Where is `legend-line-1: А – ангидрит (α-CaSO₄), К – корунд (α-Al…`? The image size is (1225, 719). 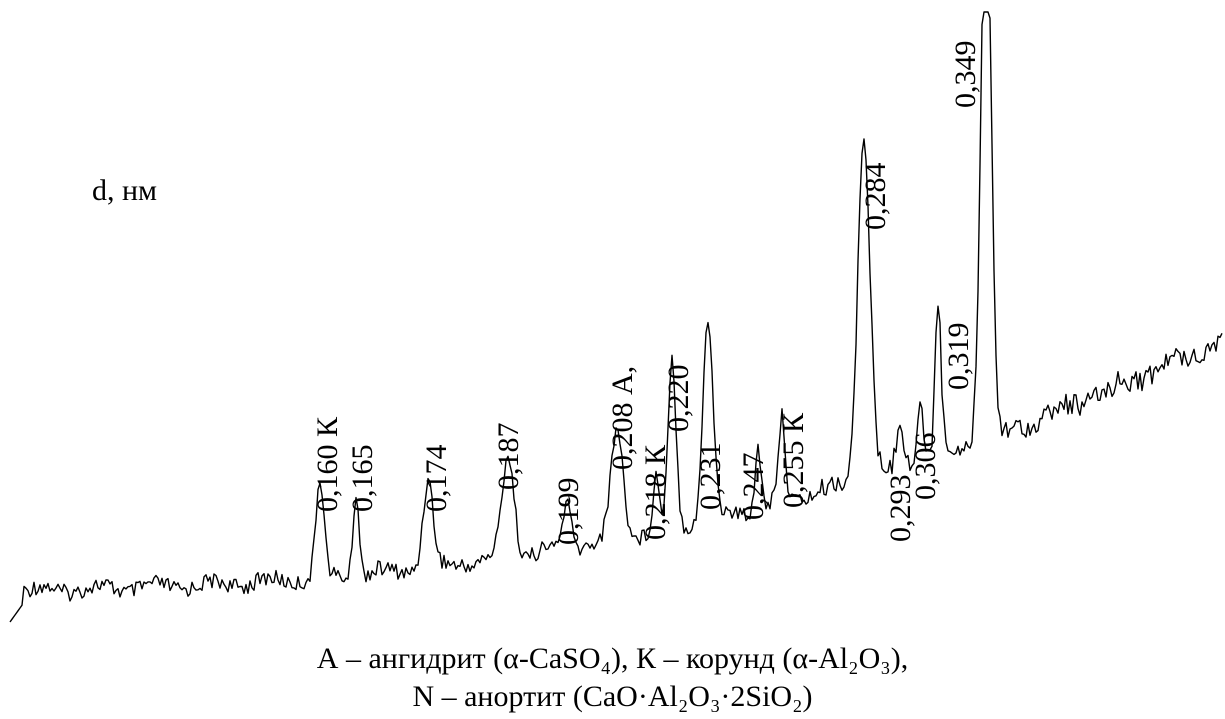
legend-line-1: А – ангидрит (α-CaSO₄), К – корунд (α-Al… is located at coordinates (612, 658).